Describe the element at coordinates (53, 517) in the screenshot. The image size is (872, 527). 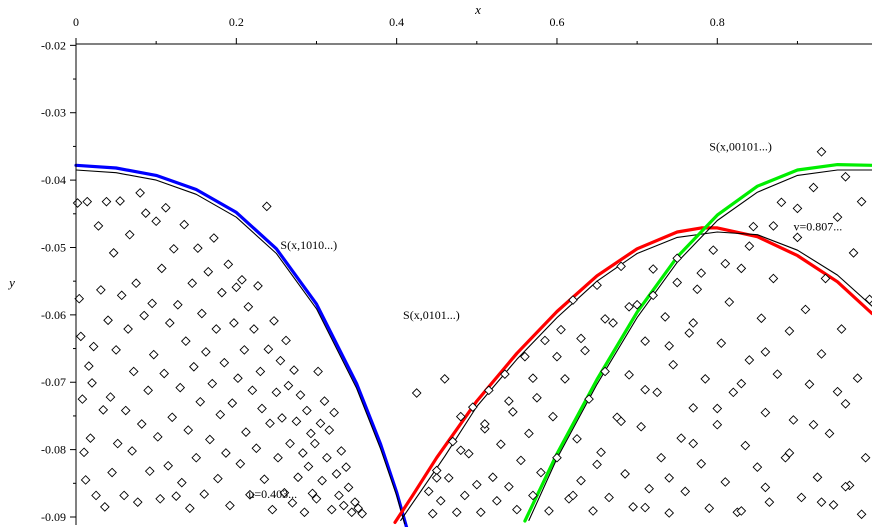
I see `y-tick-label-7: -0.09` at that location.